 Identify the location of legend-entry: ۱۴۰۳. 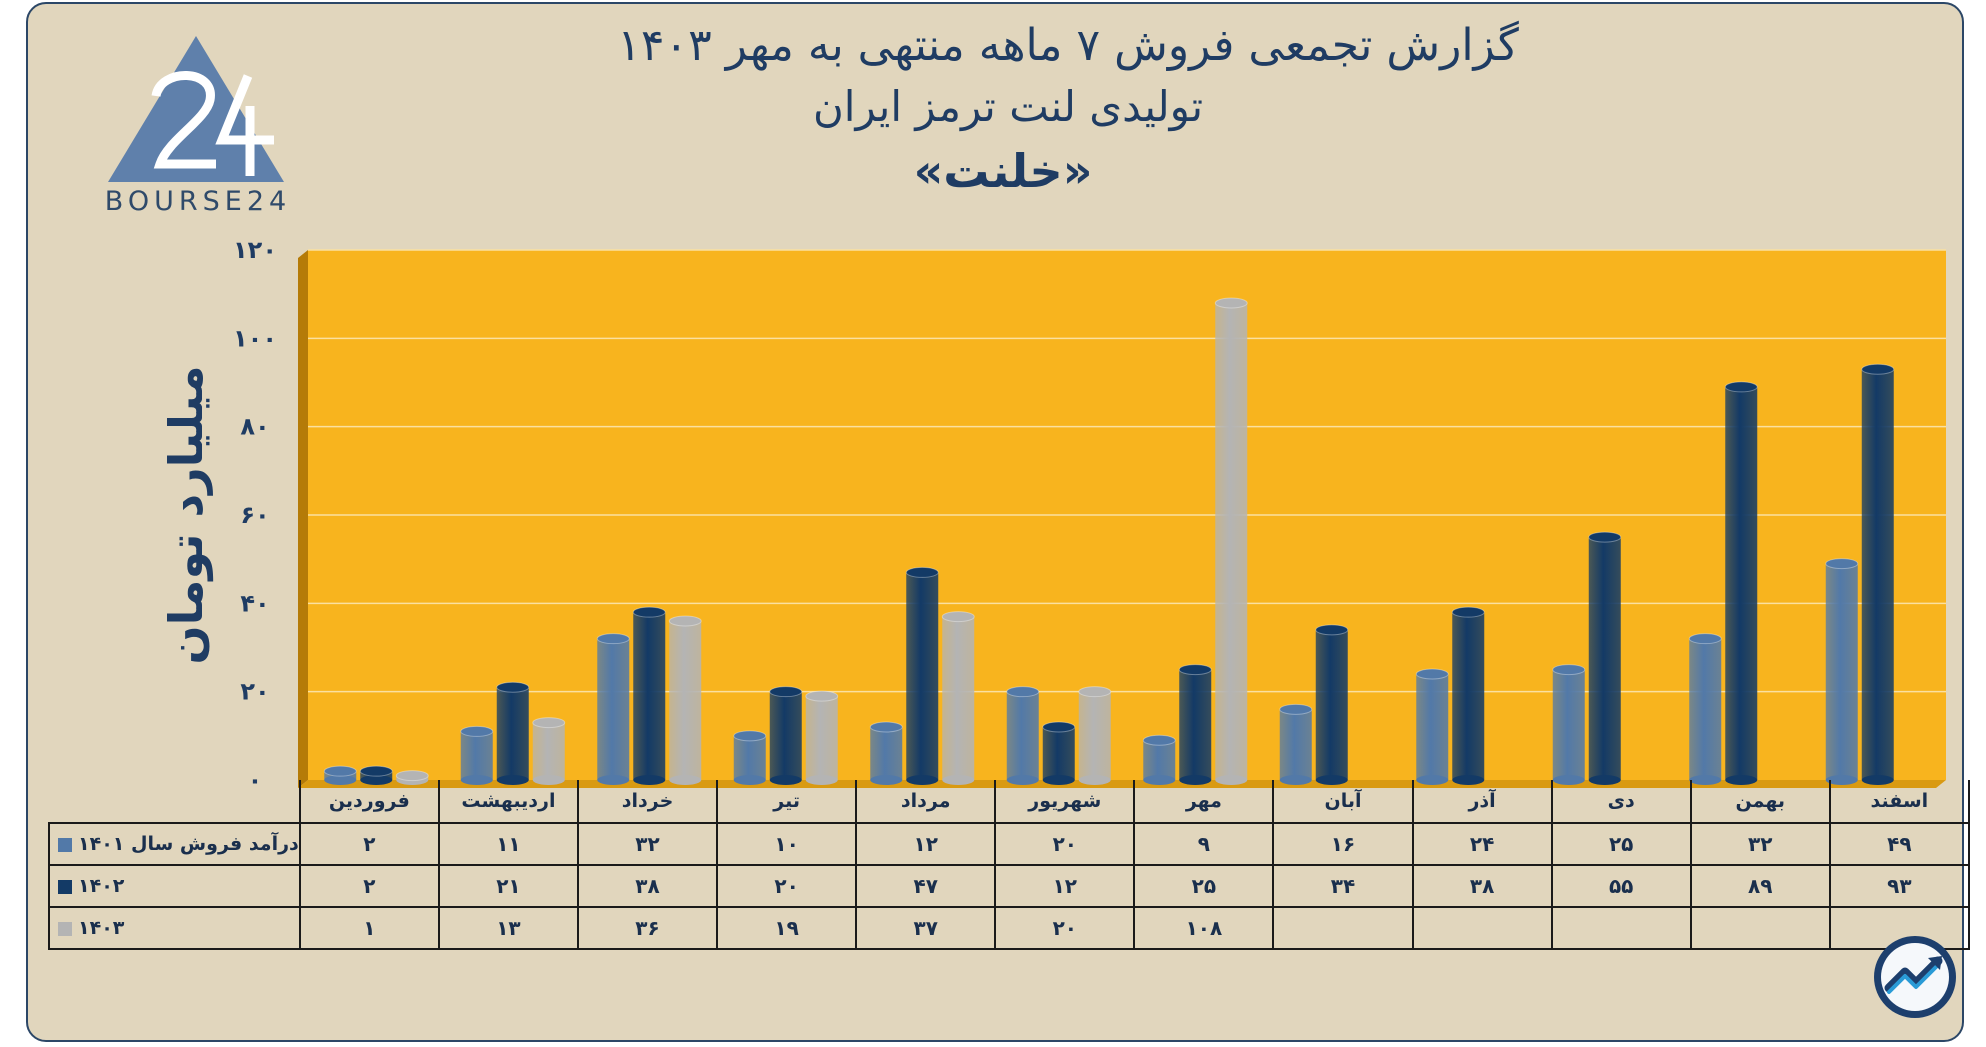
(174, 928).